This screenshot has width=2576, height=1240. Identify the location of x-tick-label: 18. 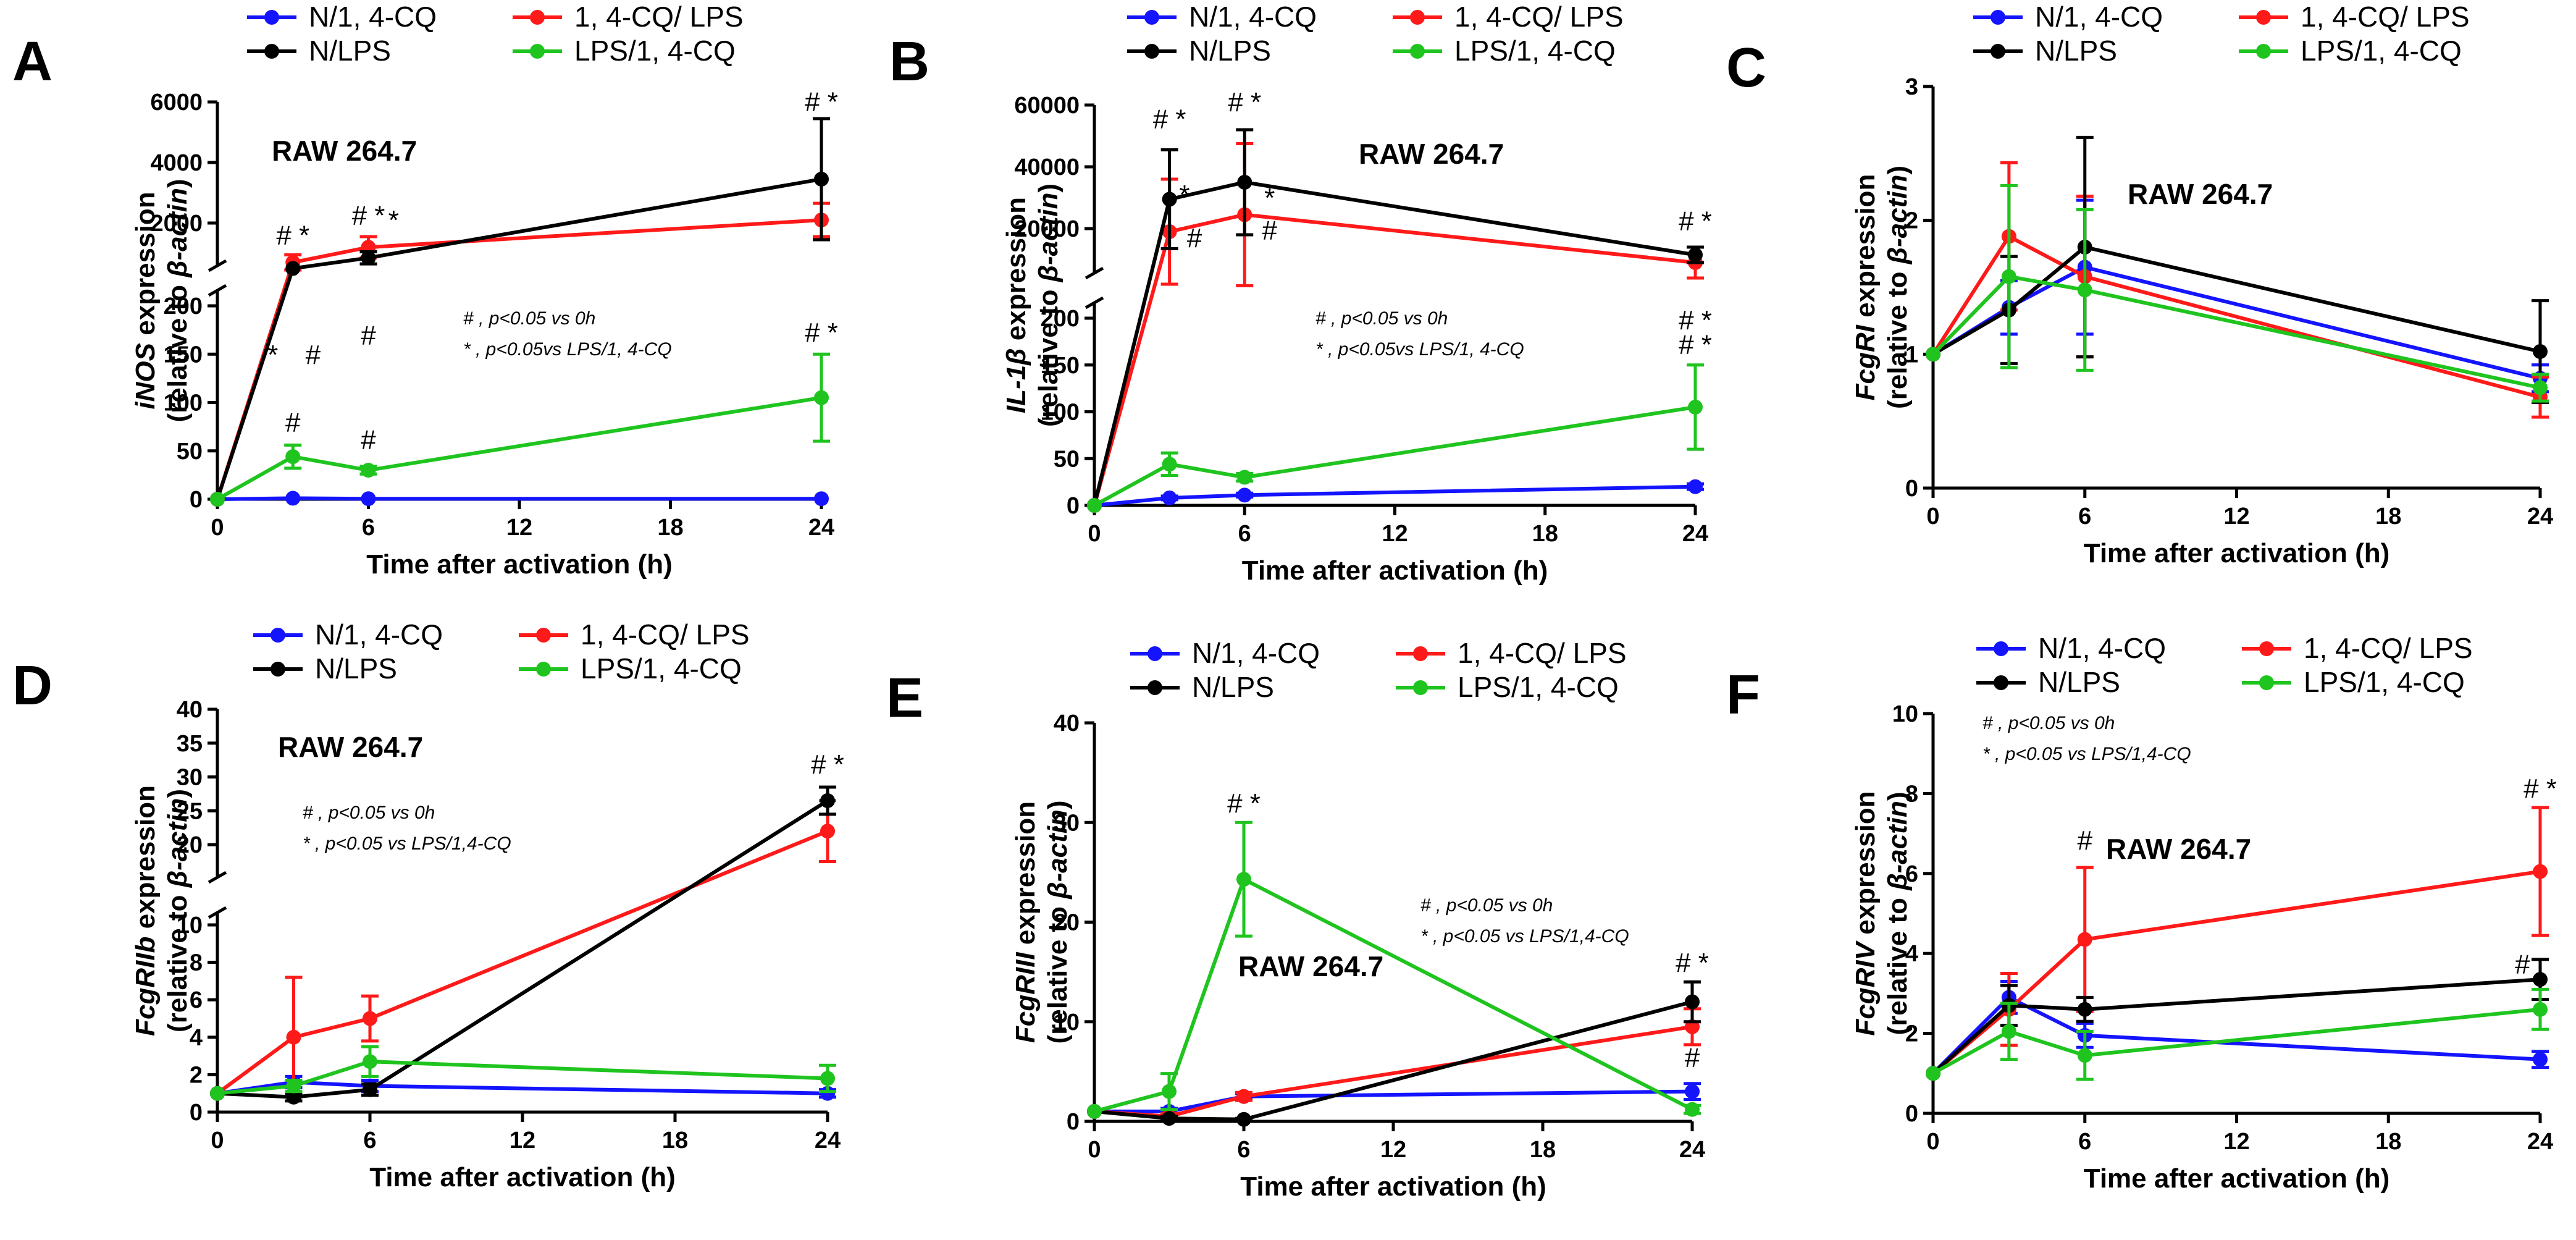
(2388, 1142).